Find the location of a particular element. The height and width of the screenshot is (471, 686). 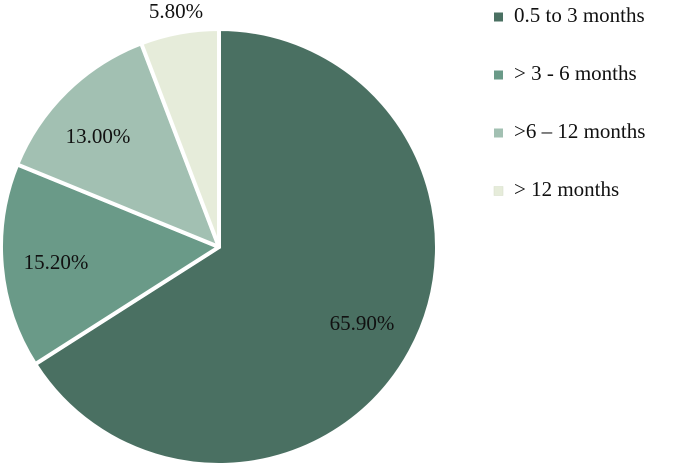

legend-label-2: > 3 - 6 months is located at coordinates (575, 73).